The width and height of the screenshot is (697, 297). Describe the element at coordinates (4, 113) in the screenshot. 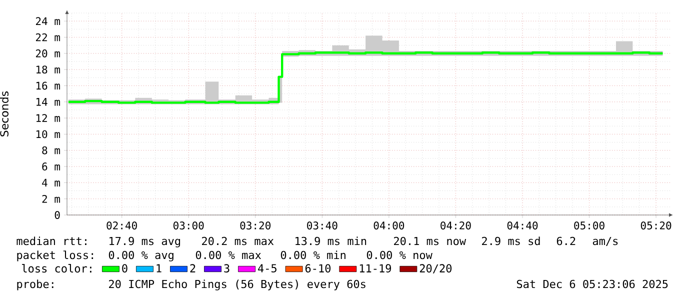

I see `y-axis-title: Seconds` at that location.